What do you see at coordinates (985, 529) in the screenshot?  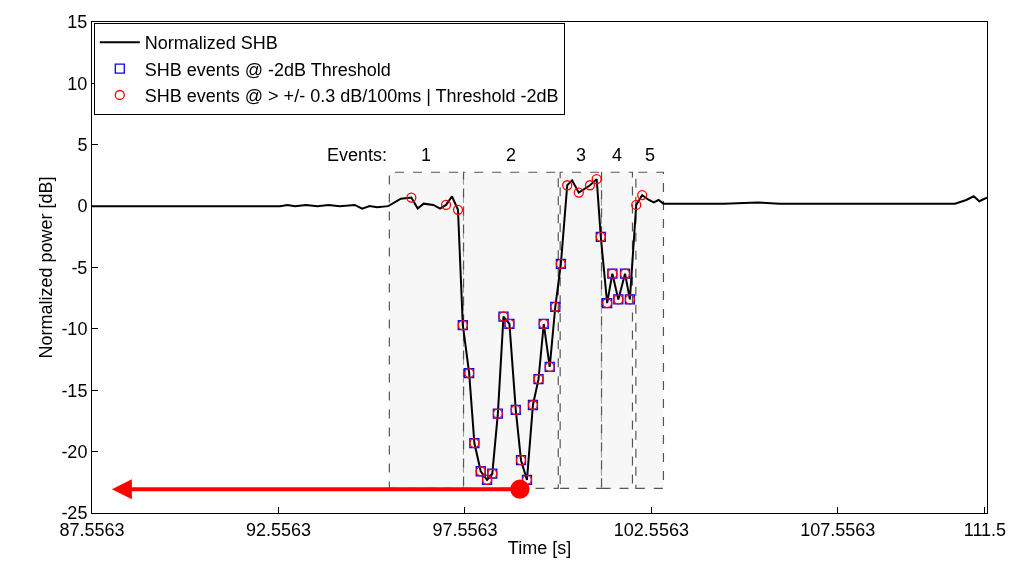 I see `x-tick-label: 111.5` at bounding box center [985, 529].